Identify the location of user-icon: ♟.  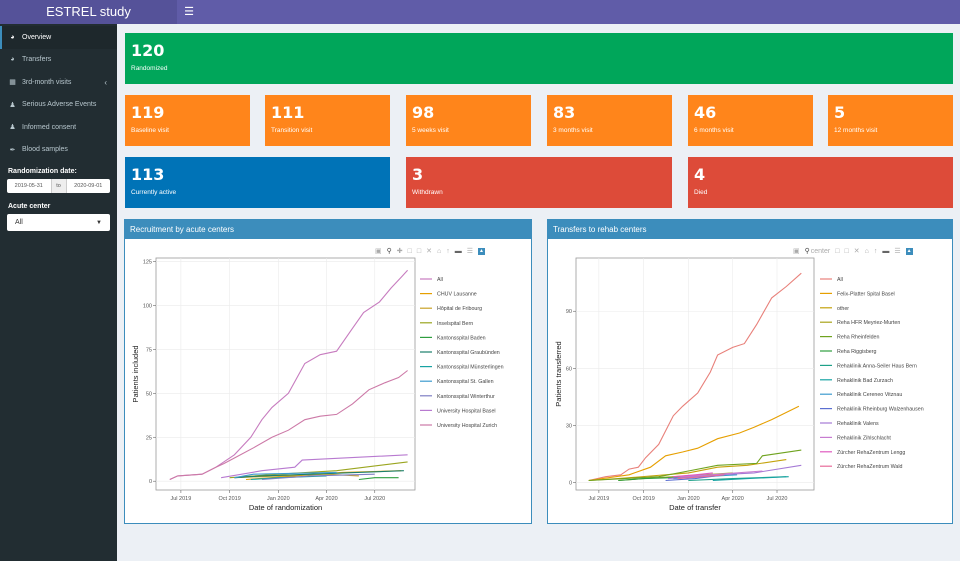
(12, 128).